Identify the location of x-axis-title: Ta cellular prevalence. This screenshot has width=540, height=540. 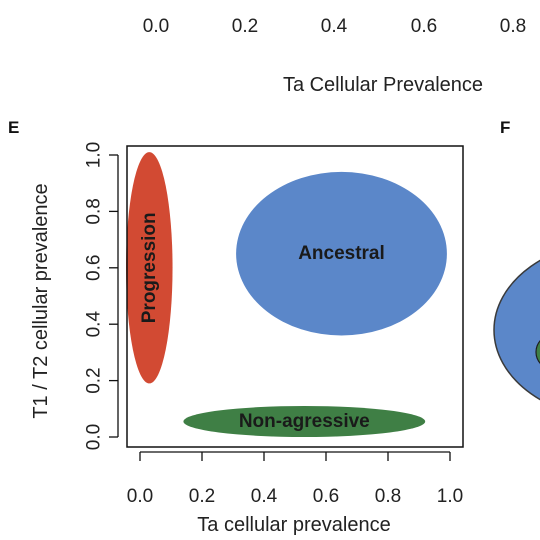
(293, 525).